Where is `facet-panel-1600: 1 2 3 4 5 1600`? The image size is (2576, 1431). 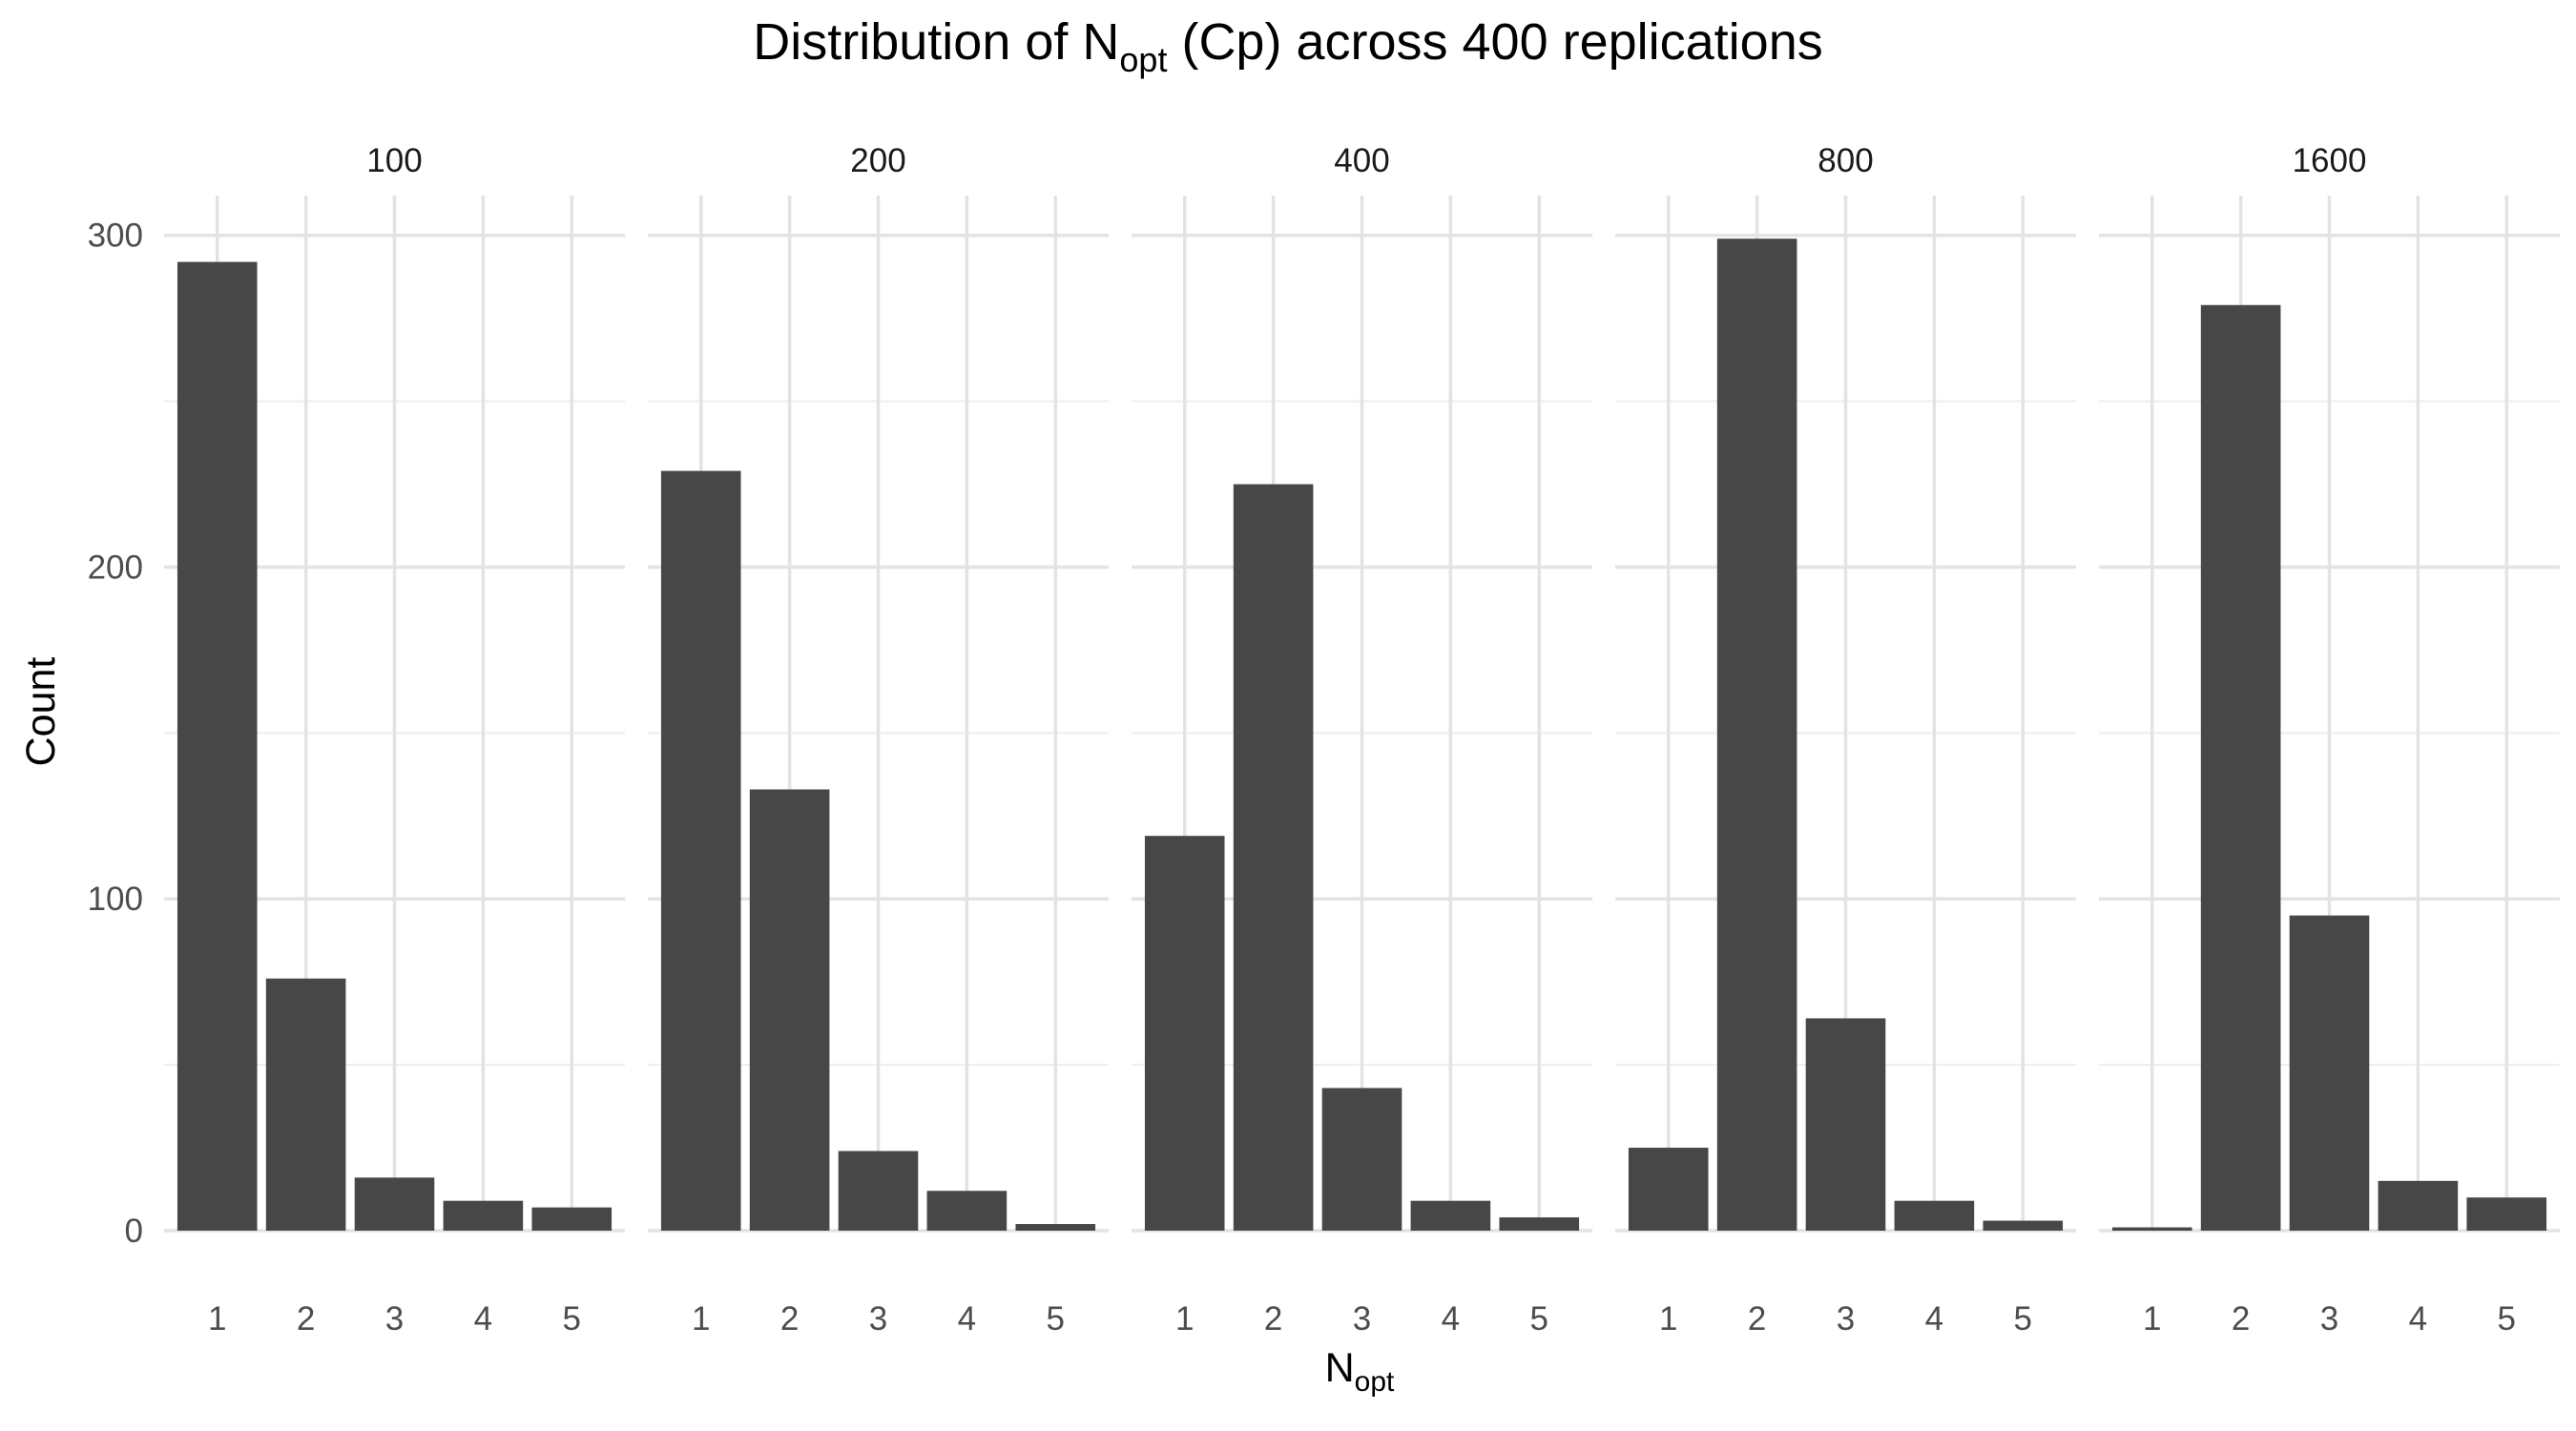
facet-panel-1600: 1 2 3 4 5 1600 is located at coordinates (2329, 740).